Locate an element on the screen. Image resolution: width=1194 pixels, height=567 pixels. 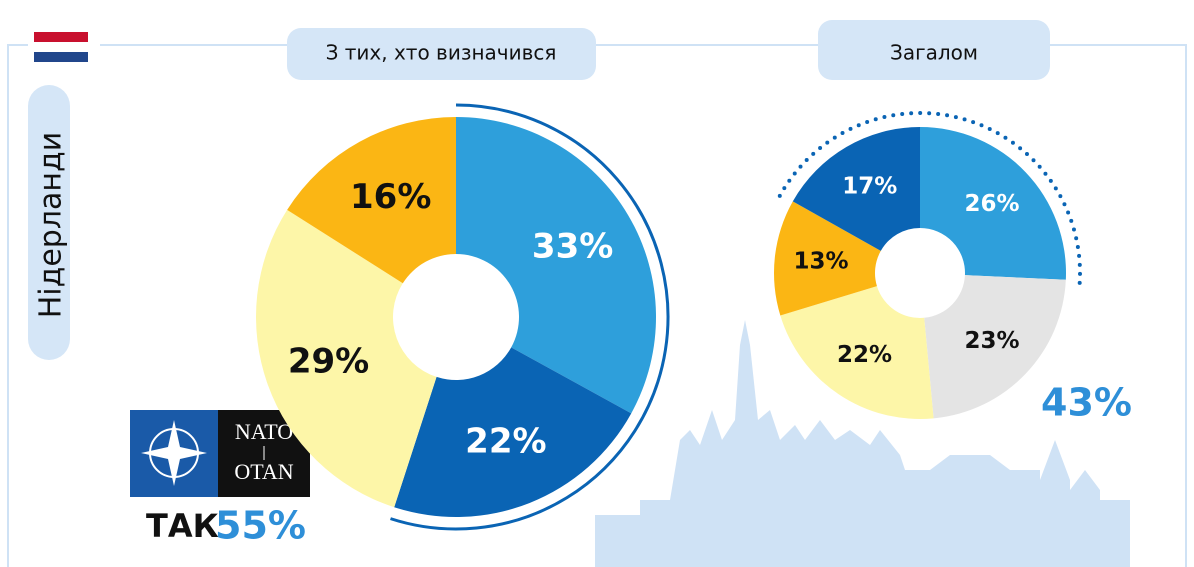
chart-title: З тих, хто визначився is located at coordinates (441, 53).